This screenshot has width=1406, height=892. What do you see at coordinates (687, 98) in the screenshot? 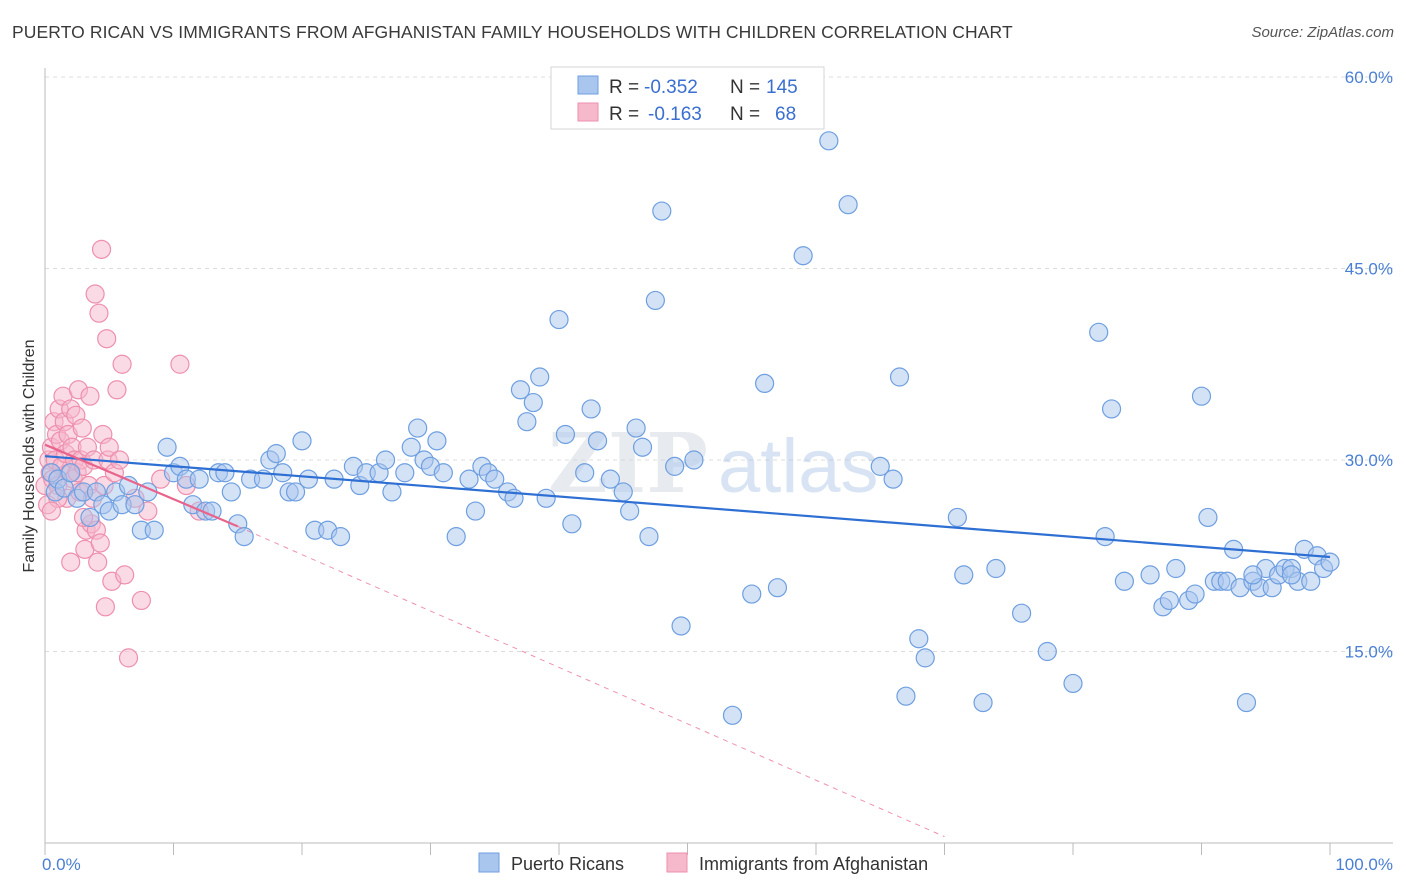
I see `correlation-legend: R = -0.352 N = 145 R = -0.163 N = 68` at bounding box center [687, 98].